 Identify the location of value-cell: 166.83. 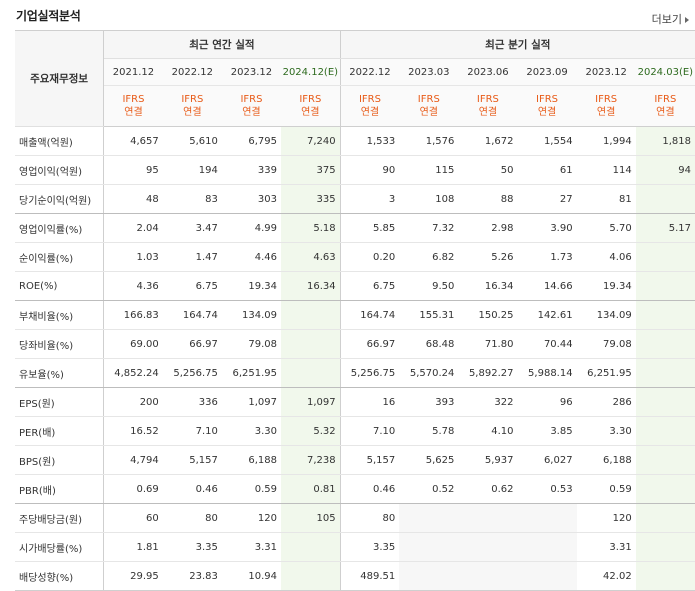
(133, 315).